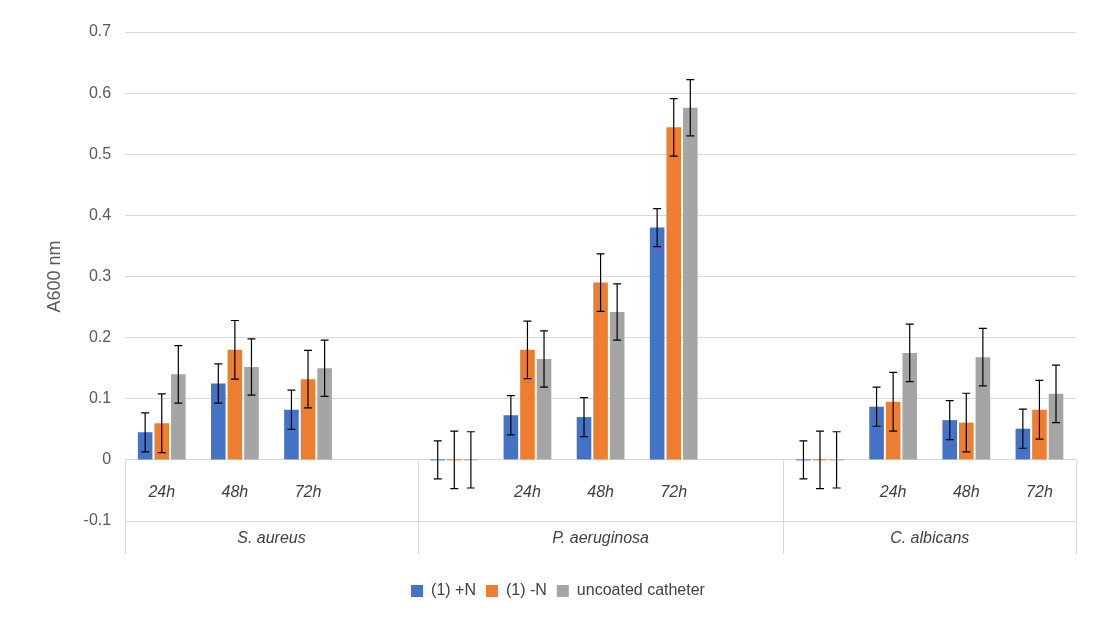 This screenshot has height=617, width=1096. I want to click on y-tick-label: 0.1, so click(100, 398).